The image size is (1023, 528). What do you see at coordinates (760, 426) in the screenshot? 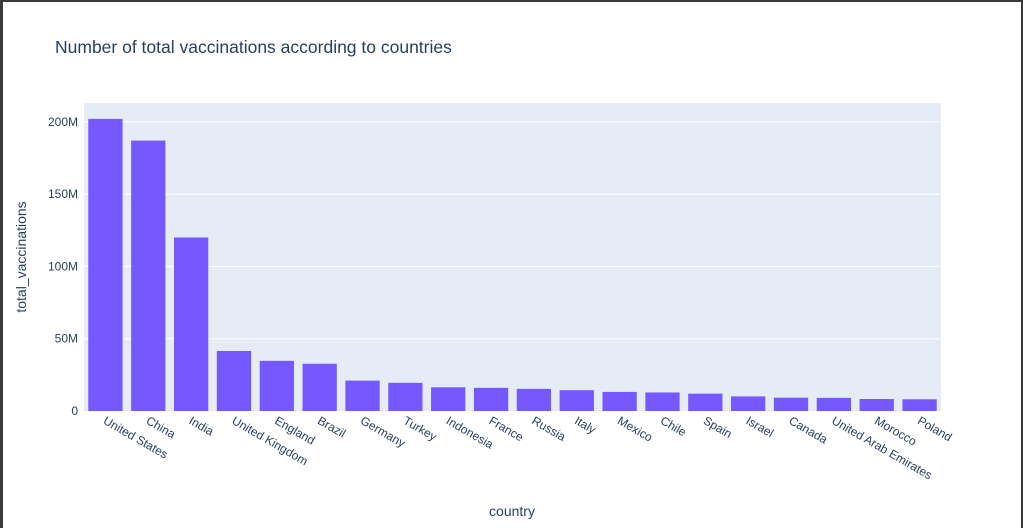
I see `x-tick-label: Israel` at bounding box center [760, 426].